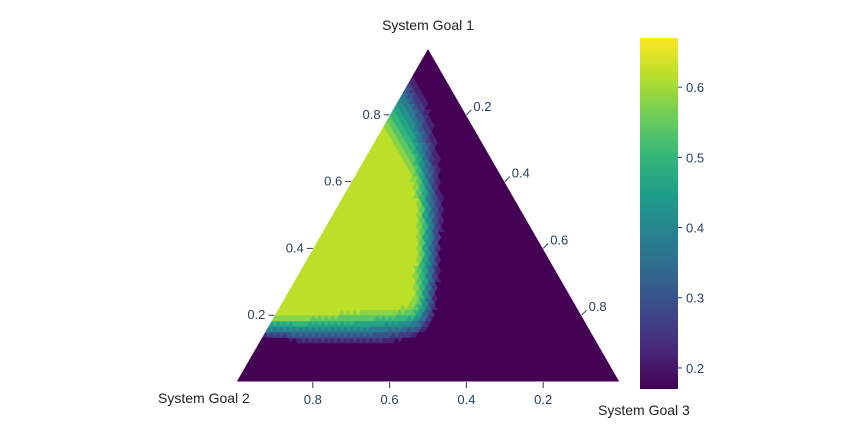 The height and width of the screenshot is (435, 867). What do you see at coordinates (695, 87) in the screenshot?
I see `colorbar-tick-label: 0.6` at bounding box center [695, 87].